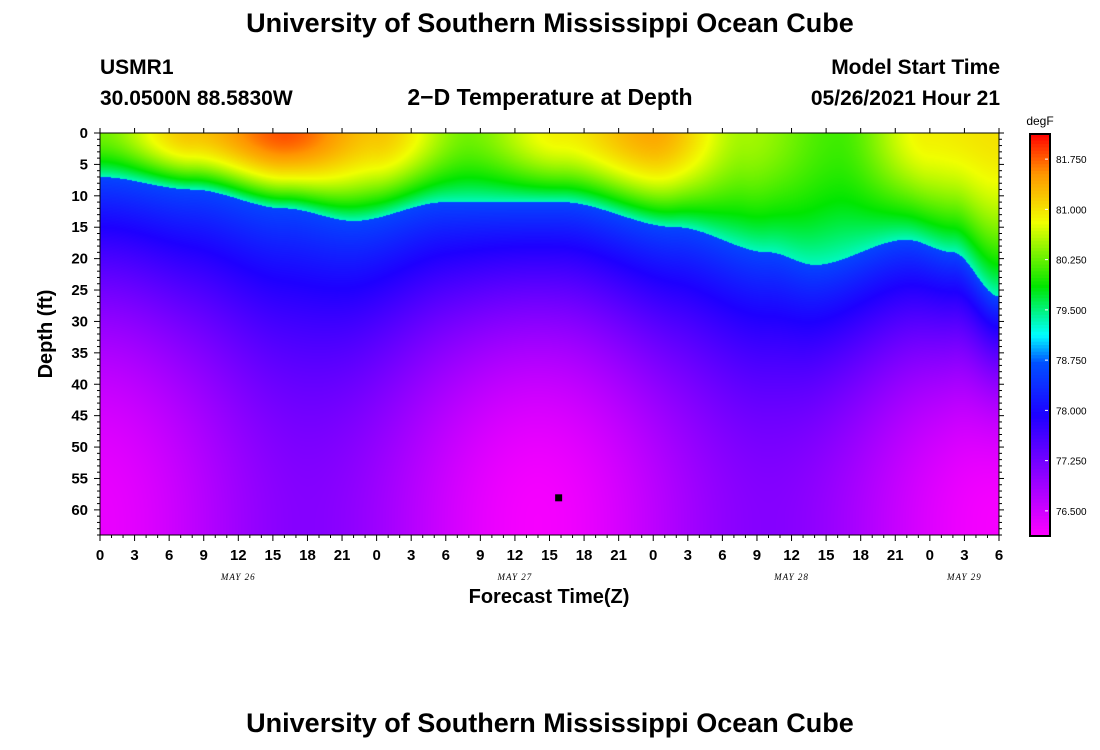 This screenshot has width=1100, height=750. Describe the element at coordinates (964, 577) in the screenshot. I see `date-label: MAY 29` at that location.